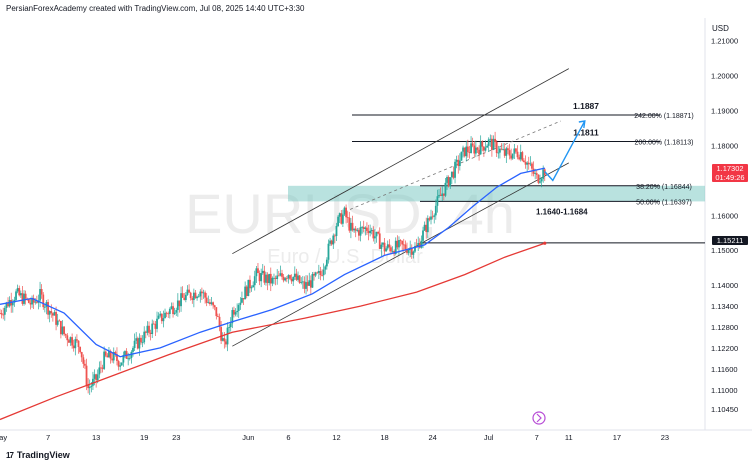  Describe the element at coordinates (3, 437) in the screenshot. I see `x-tick-label: May` at that location.